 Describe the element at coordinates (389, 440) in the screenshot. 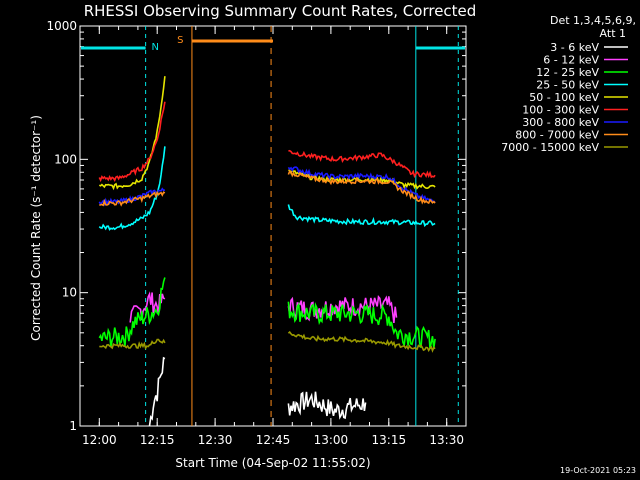

I see `x-tick-label: 13:15` at that location.